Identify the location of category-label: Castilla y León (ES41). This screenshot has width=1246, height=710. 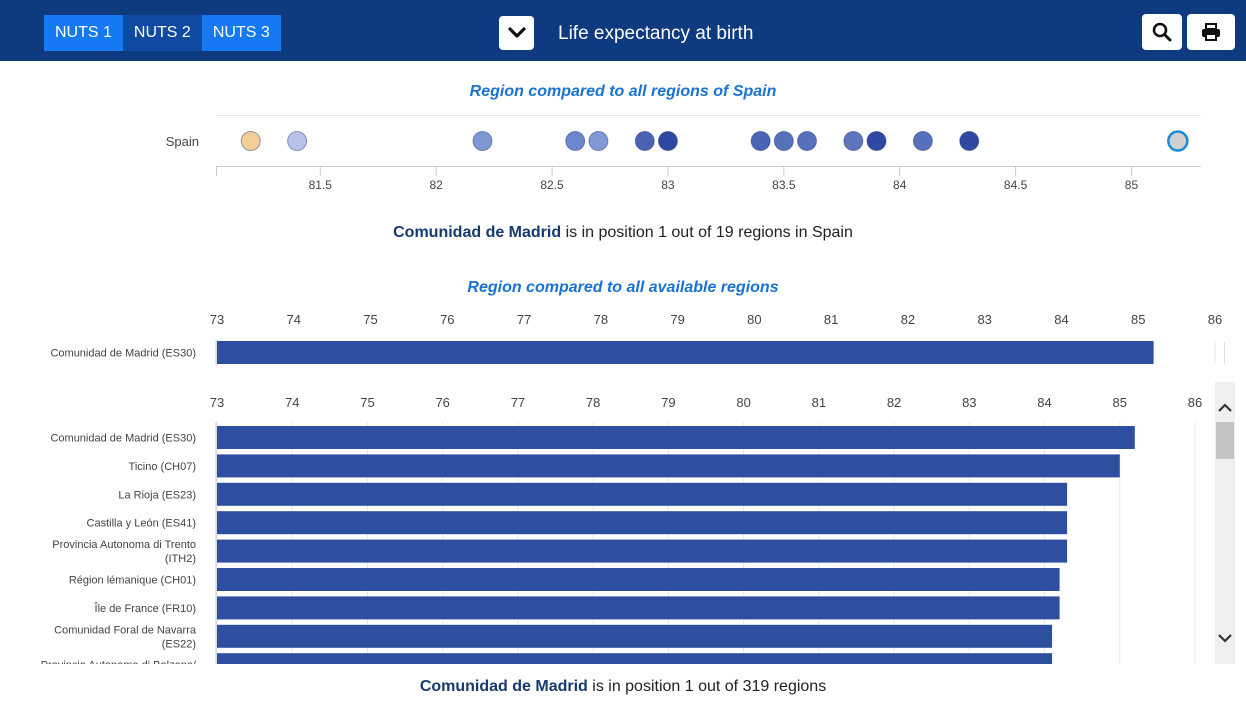
(141, 524).